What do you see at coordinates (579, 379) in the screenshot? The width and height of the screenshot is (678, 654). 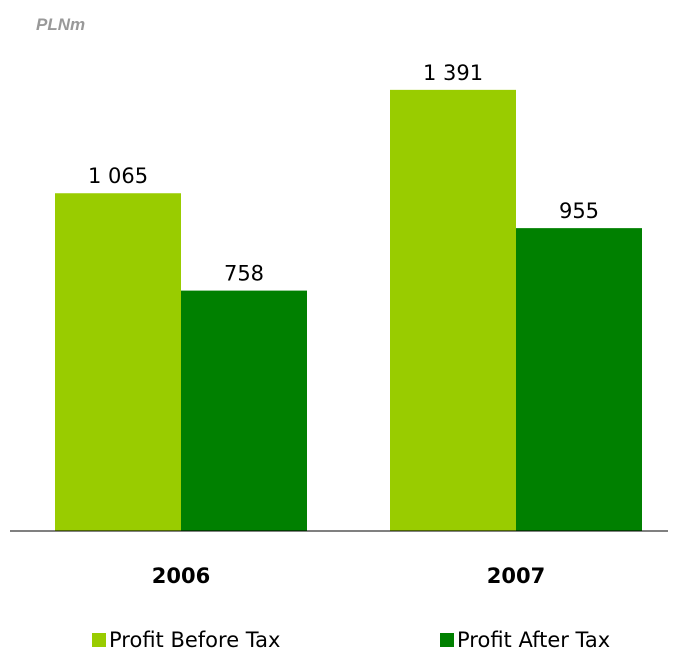 I see `bar-profit-after-tax-2007` at bounding box center [579, 379].